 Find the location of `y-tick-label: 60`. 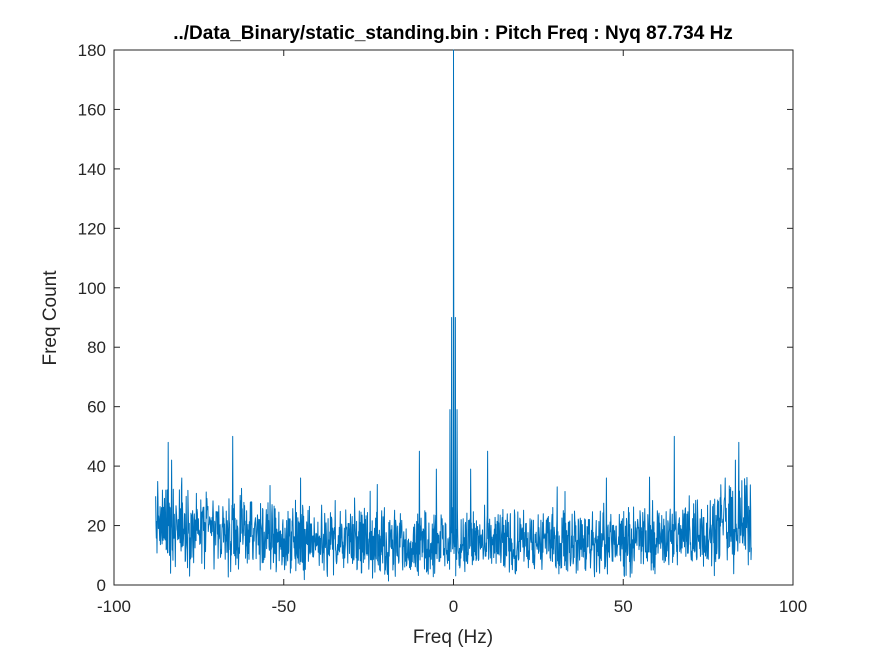

y-tick-label: 60 is located at coordinates (96, 407).